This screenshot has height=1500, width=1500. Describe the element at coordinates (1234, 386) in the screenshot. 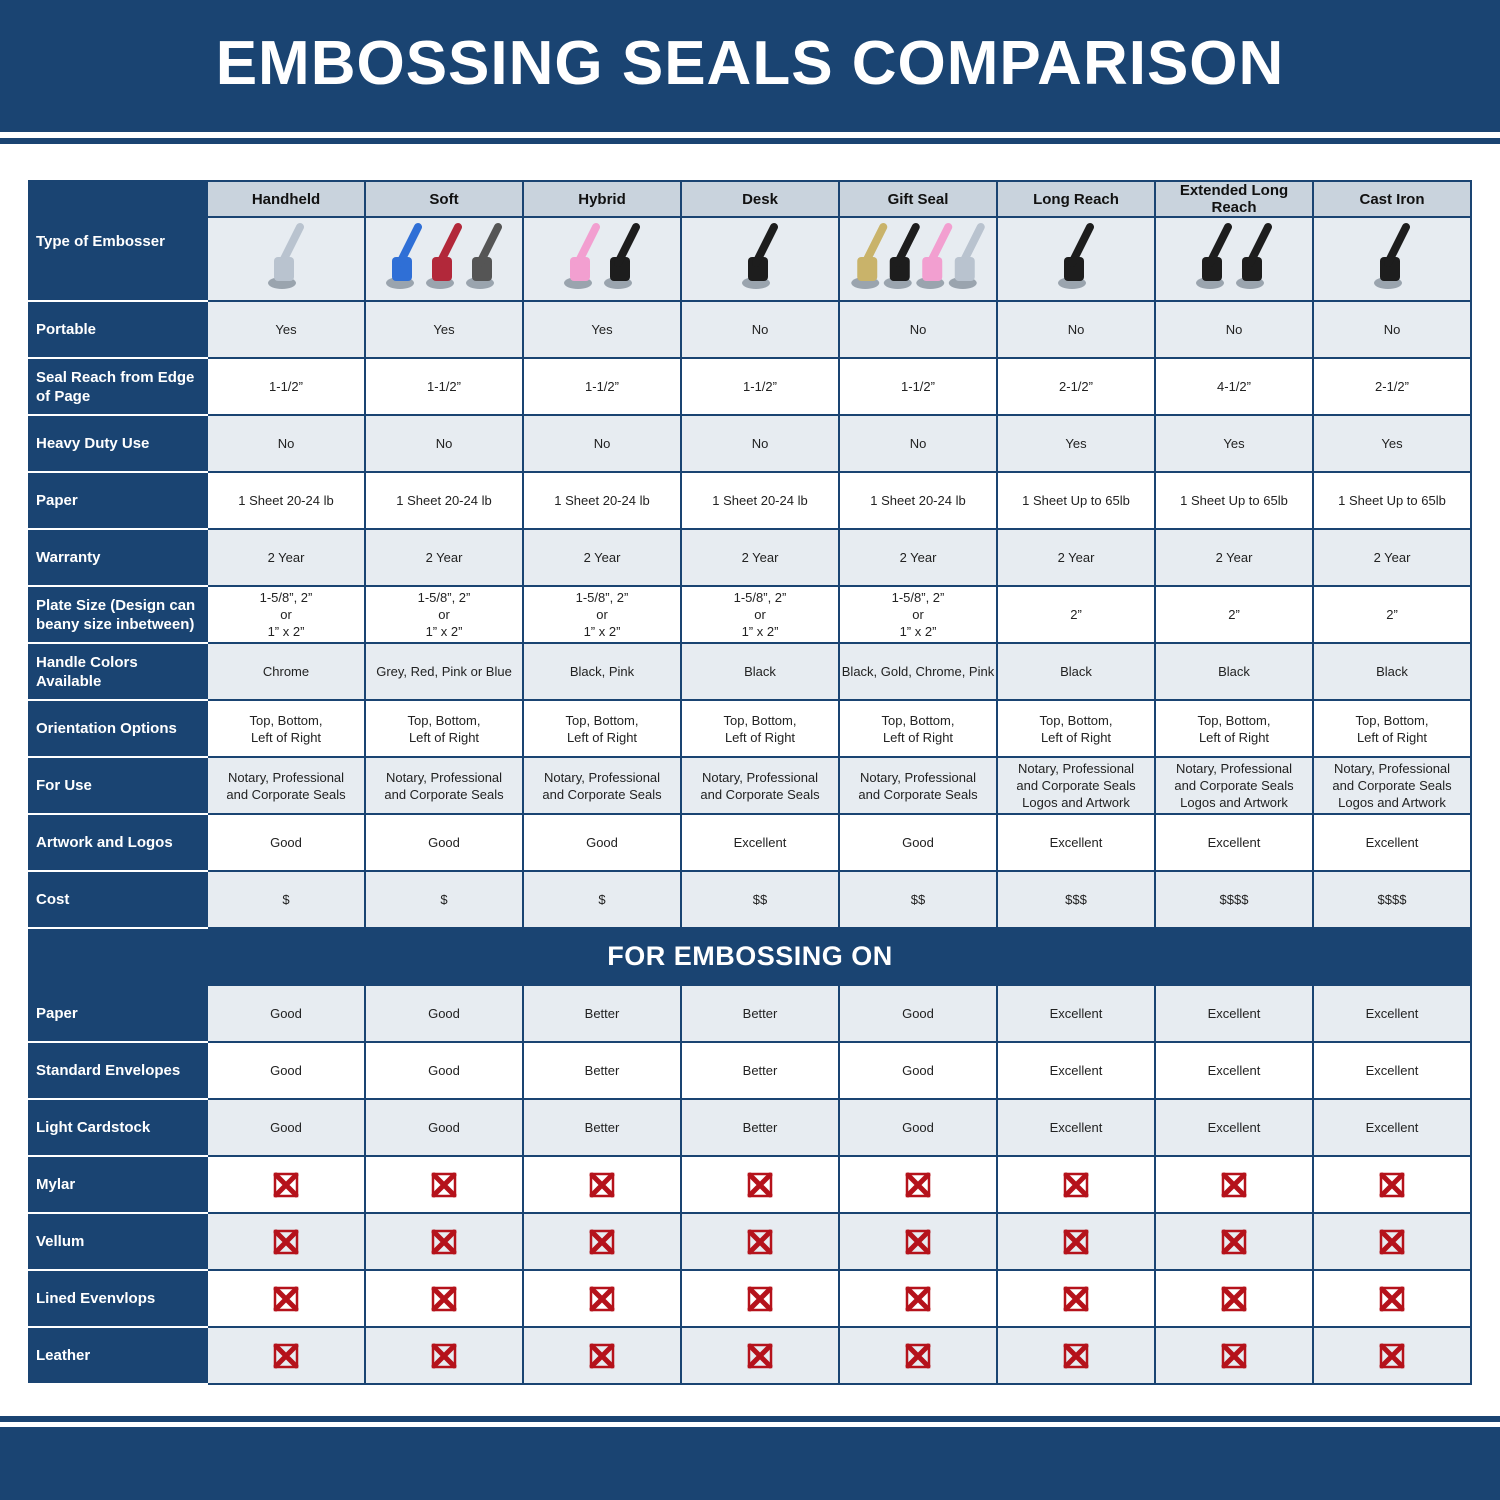

I see `table-cell: 4-1/2”` at that location.